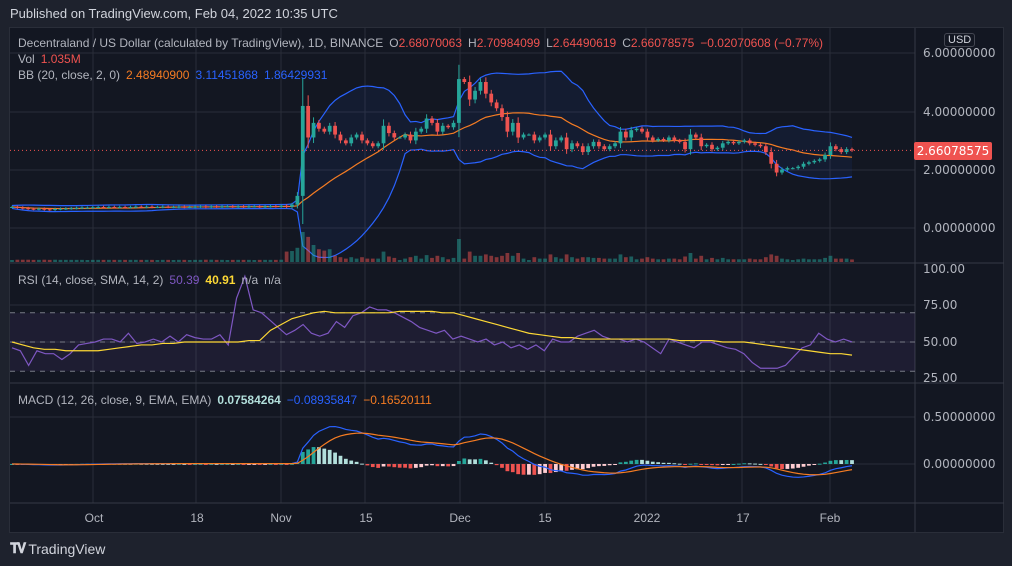 This screenshot has height=566, width=1012. I want to click on rsi-value: 50.39, so click(184, 280).